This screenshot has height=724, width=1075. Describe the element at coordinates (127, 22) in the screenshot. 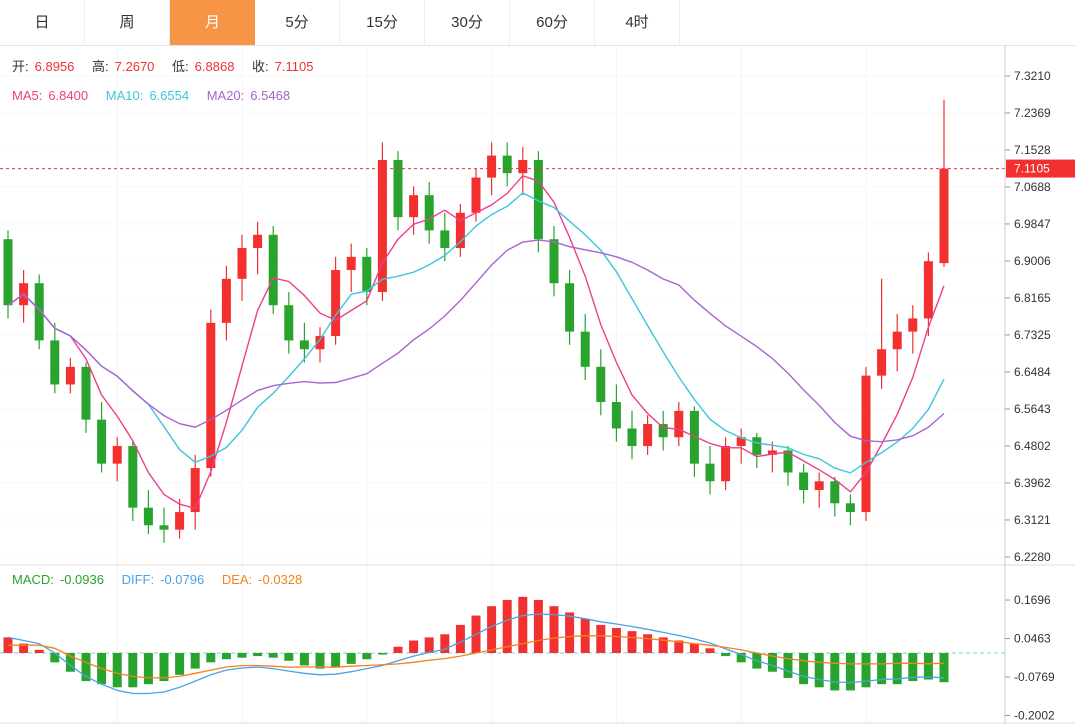

I see `tab-week: 周` at that location.